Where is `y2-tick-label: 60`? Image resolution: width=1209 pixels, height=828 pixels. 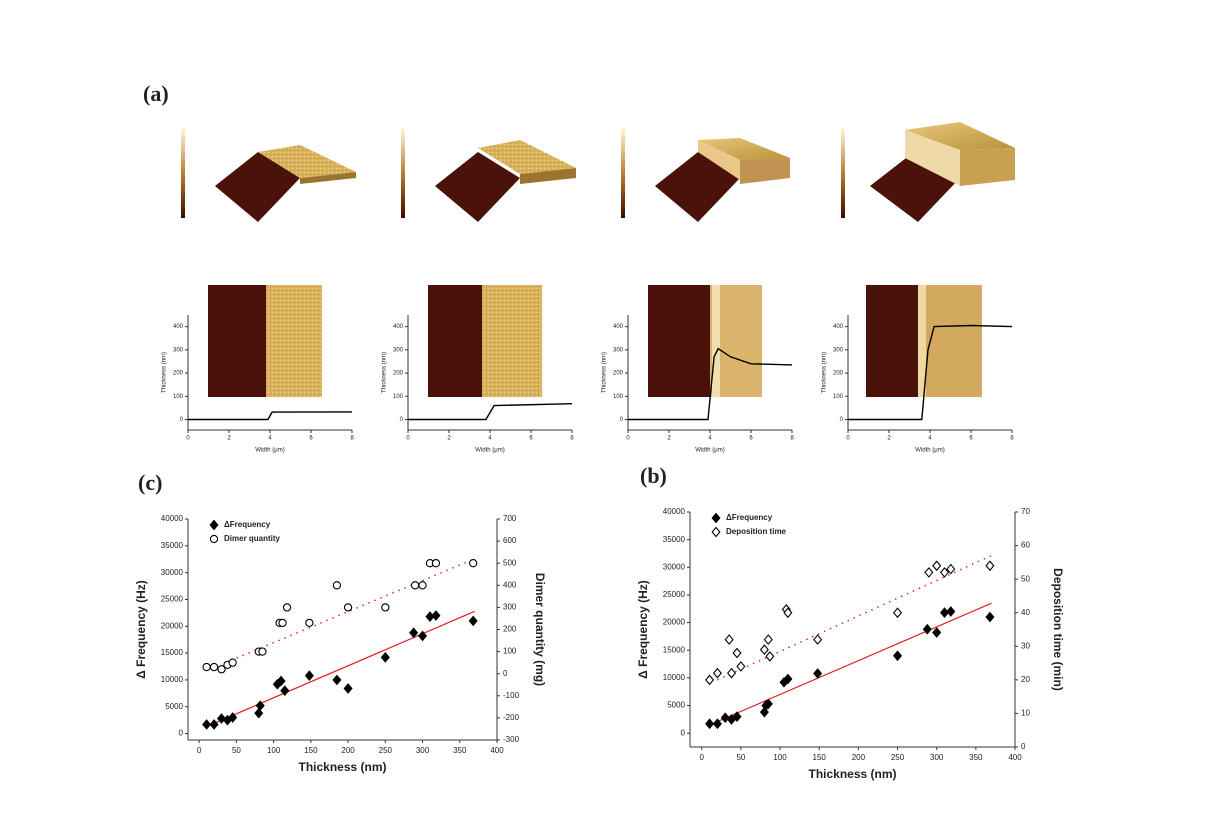
y2-tick-label: 60 is located at coordinates (1025, 545).